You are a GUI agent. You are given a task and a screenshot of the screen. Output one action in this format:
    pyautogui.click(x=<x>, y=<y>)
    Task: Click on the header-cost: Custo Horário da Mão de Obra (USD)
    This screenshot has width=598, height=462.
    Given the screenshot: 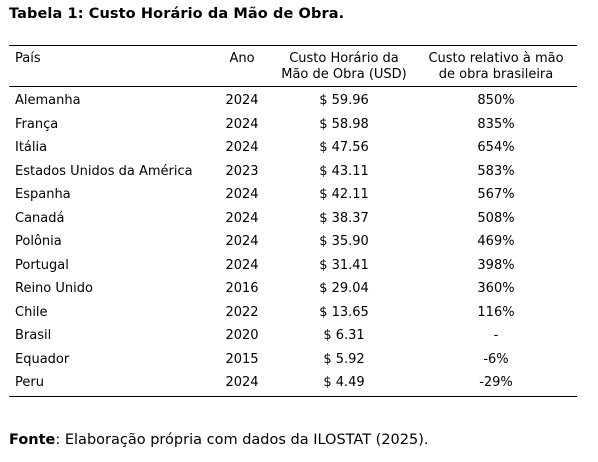 What is the action you would take?
    pyautogui.click(x=344, y=67)
    